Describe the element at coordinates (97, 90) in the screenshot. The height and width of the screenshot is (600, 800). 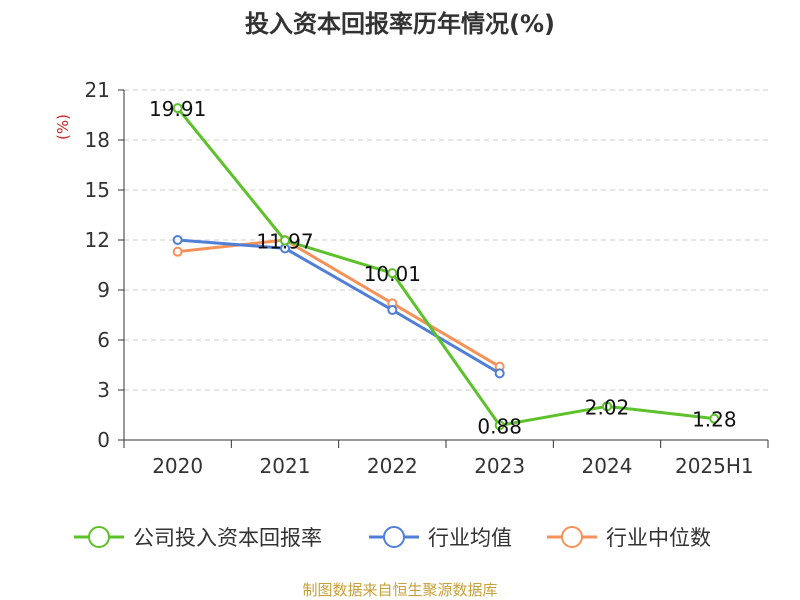
I see `y-tick-label: 21` at that location.